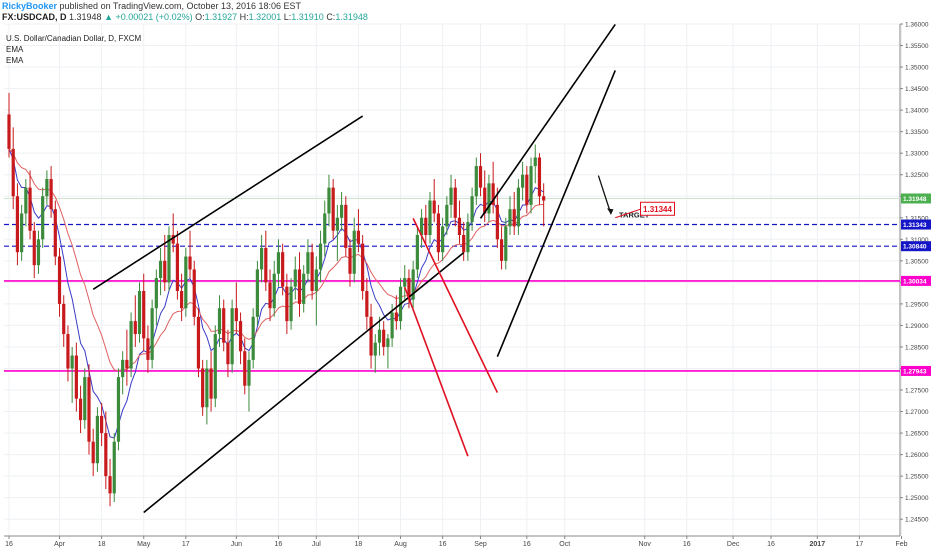  What do you see at coordinates (610, 211) in the screenshot?
I see `target-arrow-head` at bounding box center [610, 211].